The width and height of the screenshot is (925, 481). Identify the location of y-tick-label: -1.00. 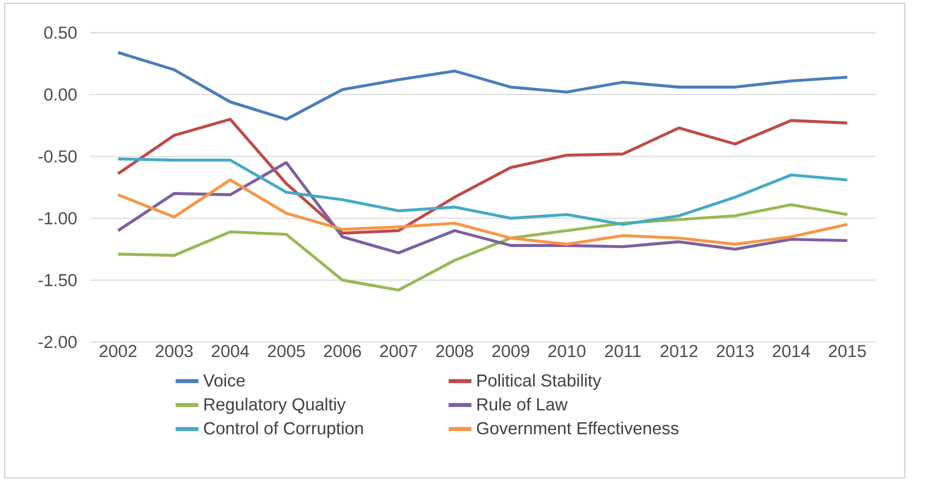
(57, 218).